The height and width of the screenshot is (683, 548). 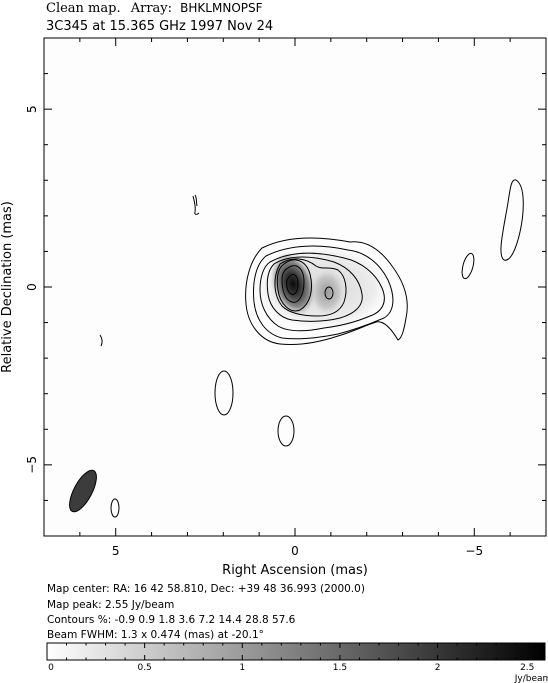 What do you see at coordinates (151, 8) in the screenshot?
I see `array-label: Array:` at bounding box center [151, 8].